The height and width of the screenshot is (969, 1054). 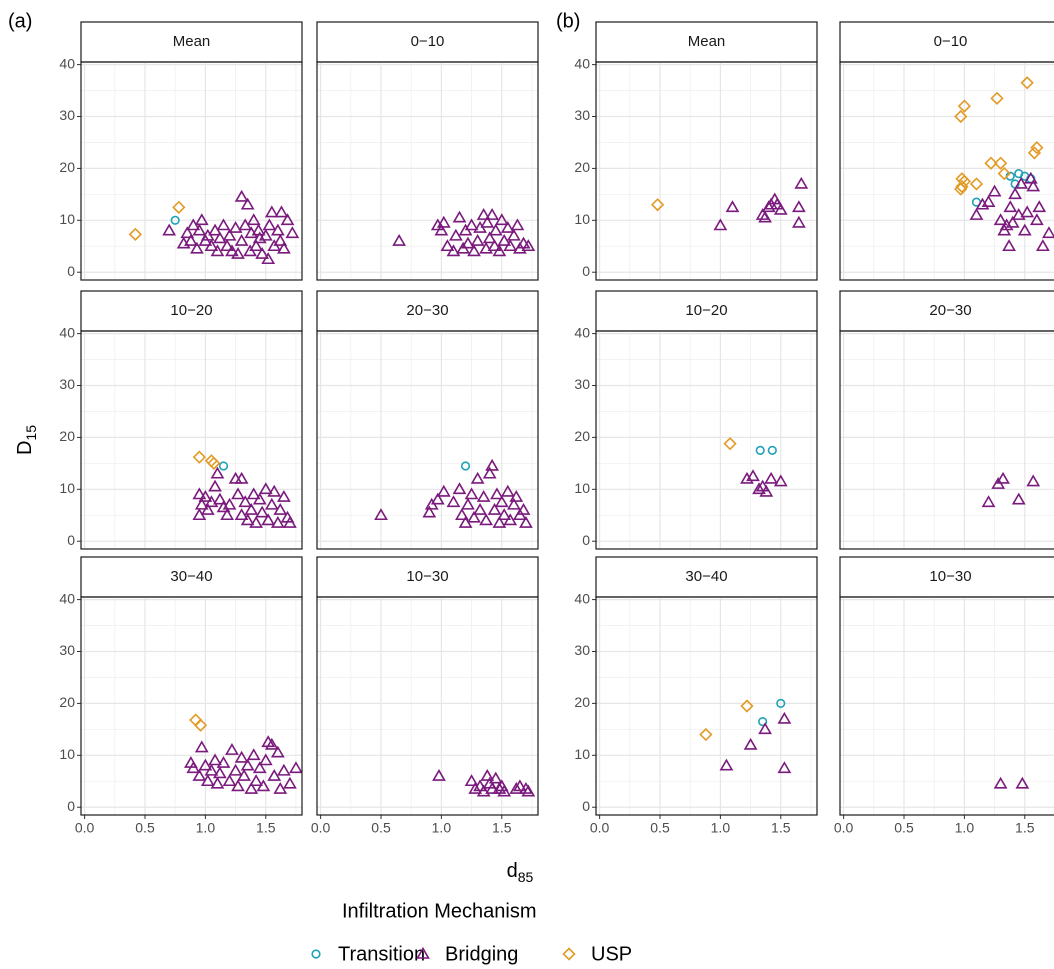 What do you see at coordinates (526, 877) in the screenshot?
I see `x-axis-title-sub: 85` at bounding box center [526, 877].